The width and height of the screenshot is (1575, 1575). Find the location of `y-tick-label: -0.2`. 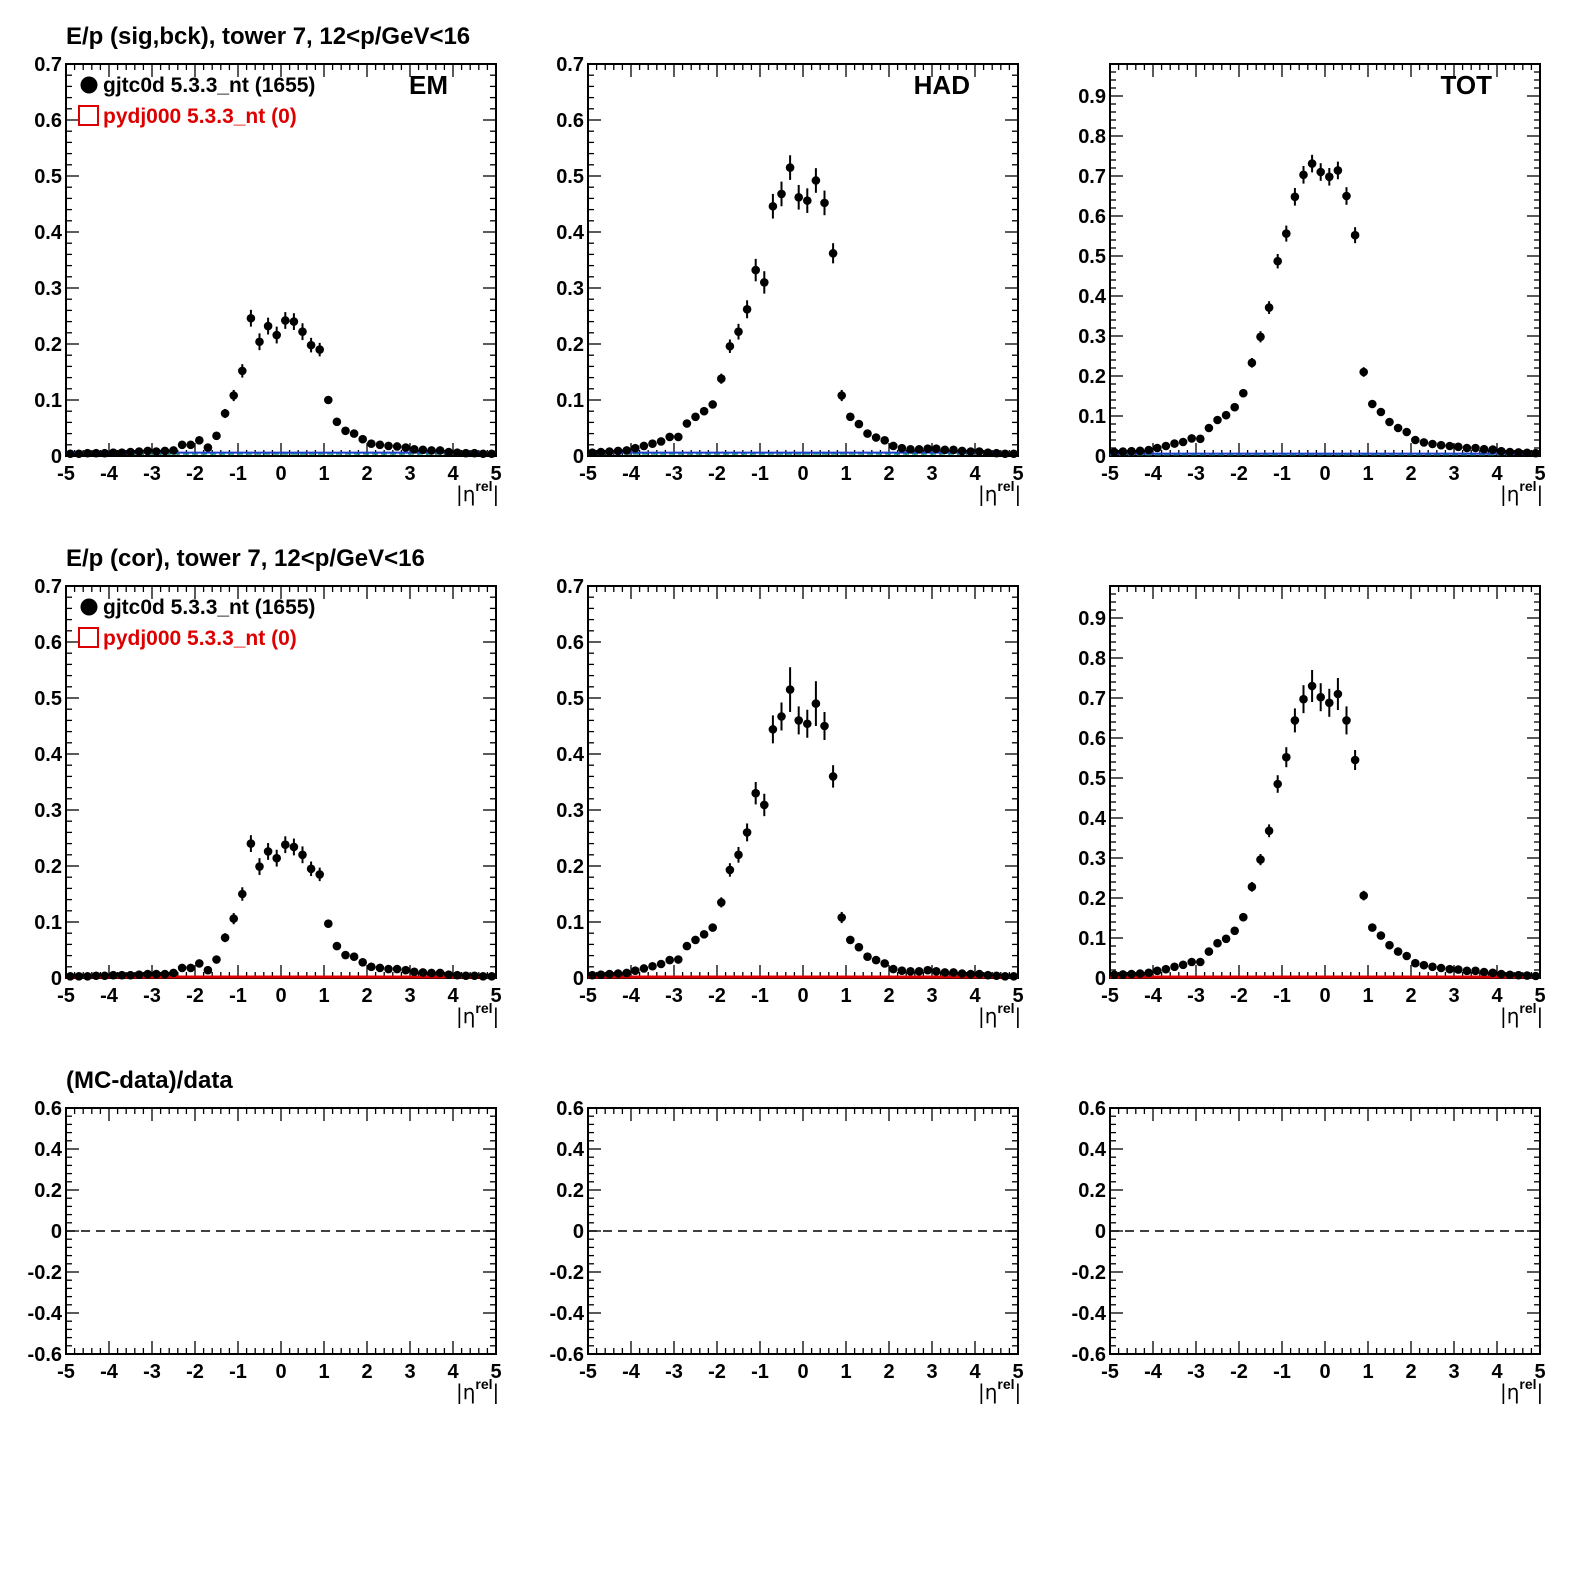

y-tick-label: -0.2 is located at coordinates (45, 1273).